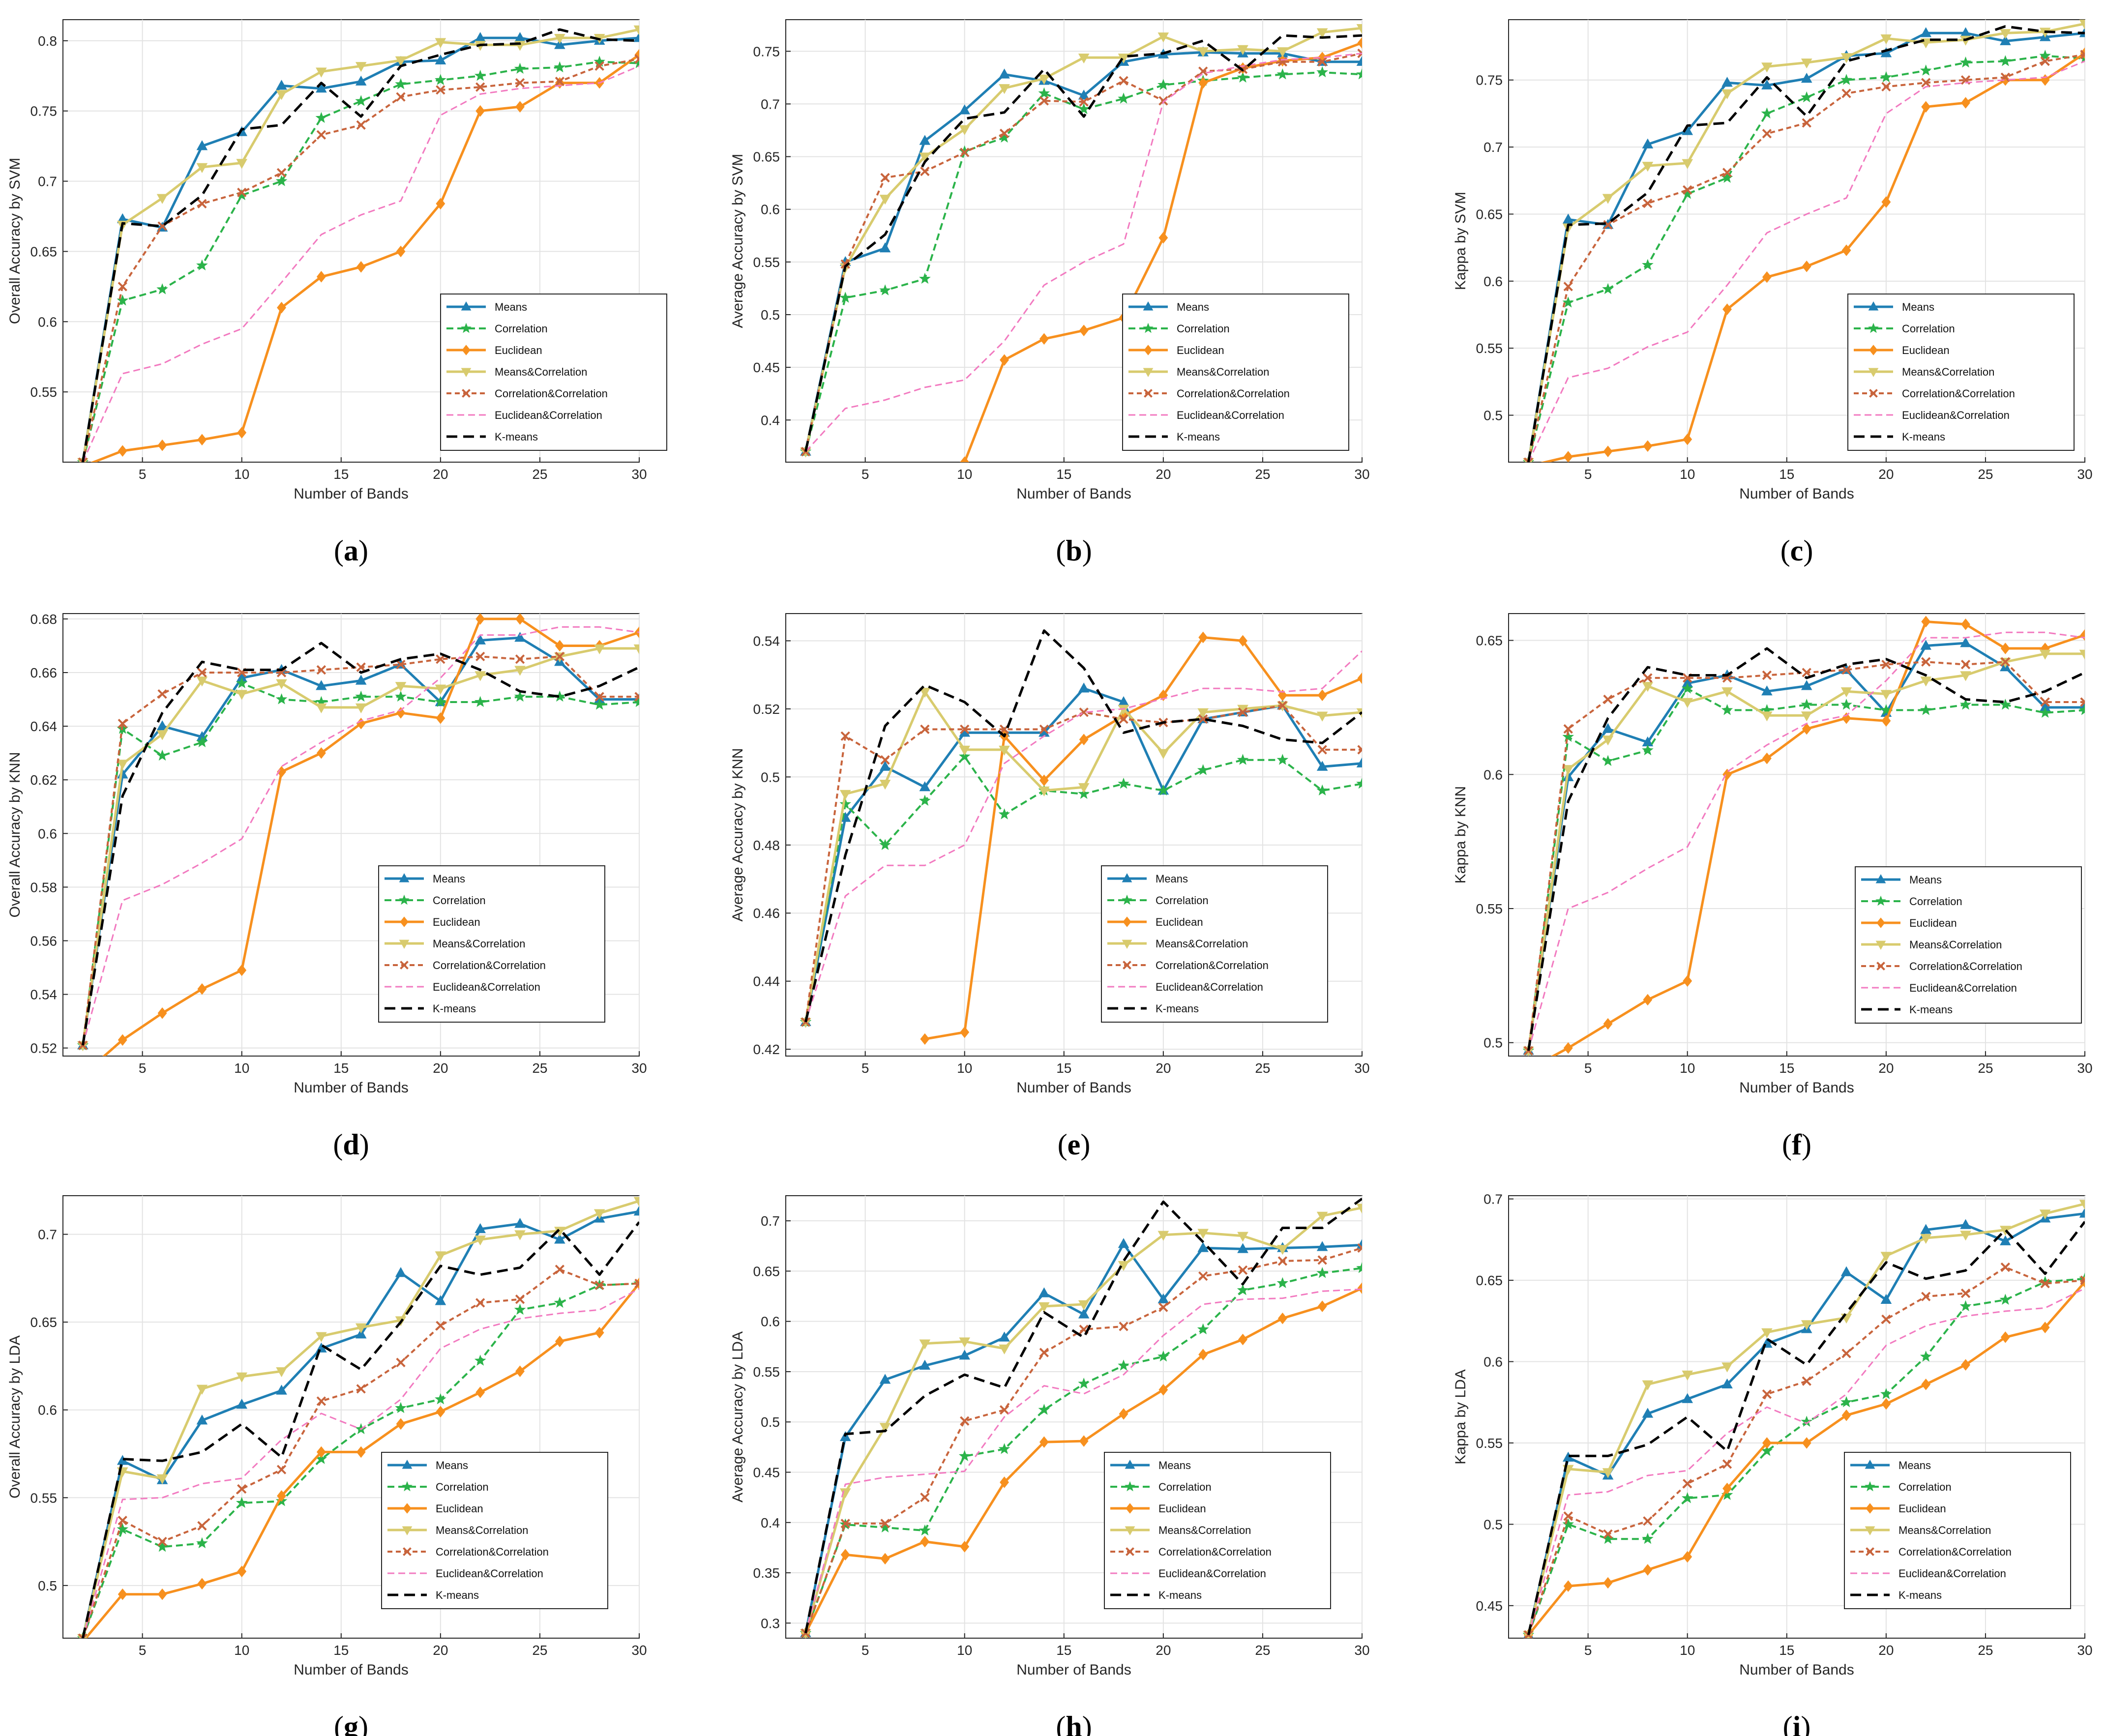 This screenshot has height=1736, width=2106. I want to click on y-tick-label: 0.7, so click(770, 1221).